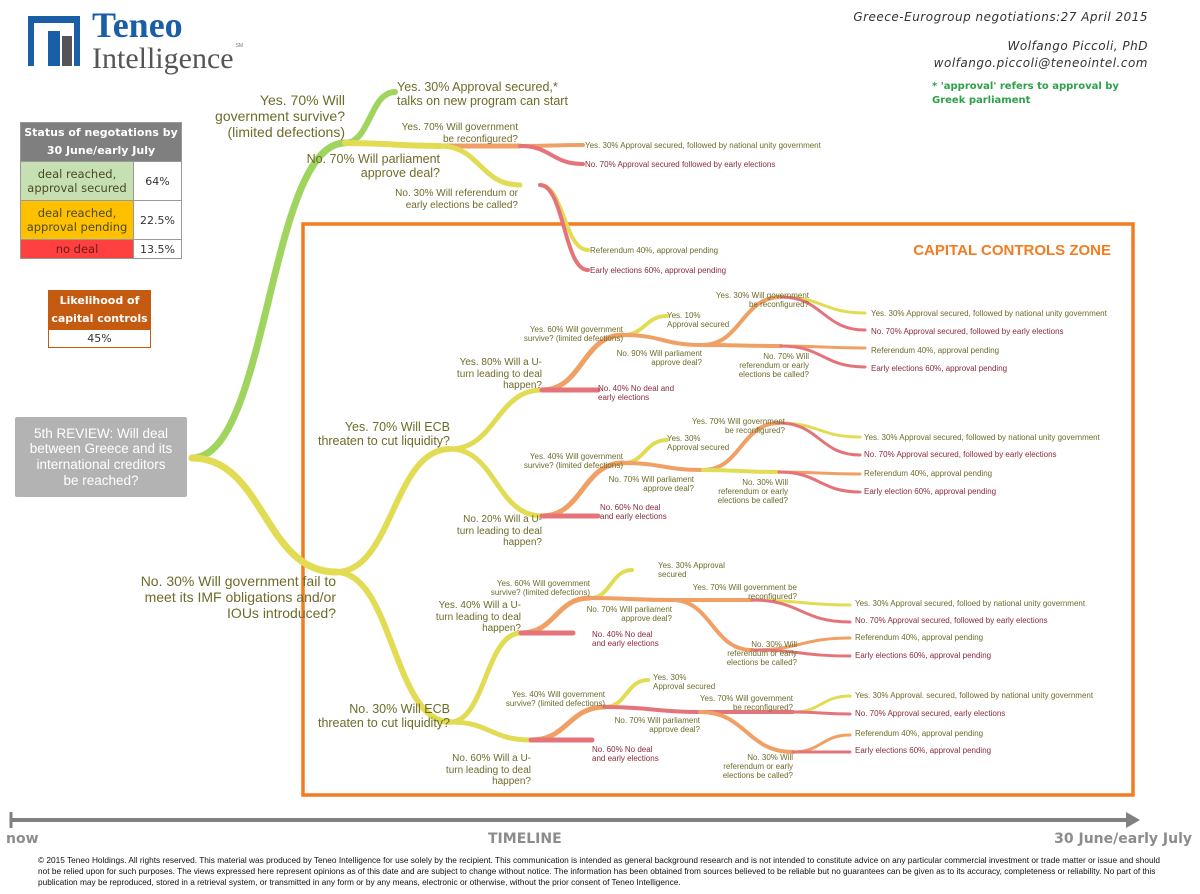 This screenshot has width=1200, height=894. I want to click on capital-controls-value: 45%, so click(99, 338).